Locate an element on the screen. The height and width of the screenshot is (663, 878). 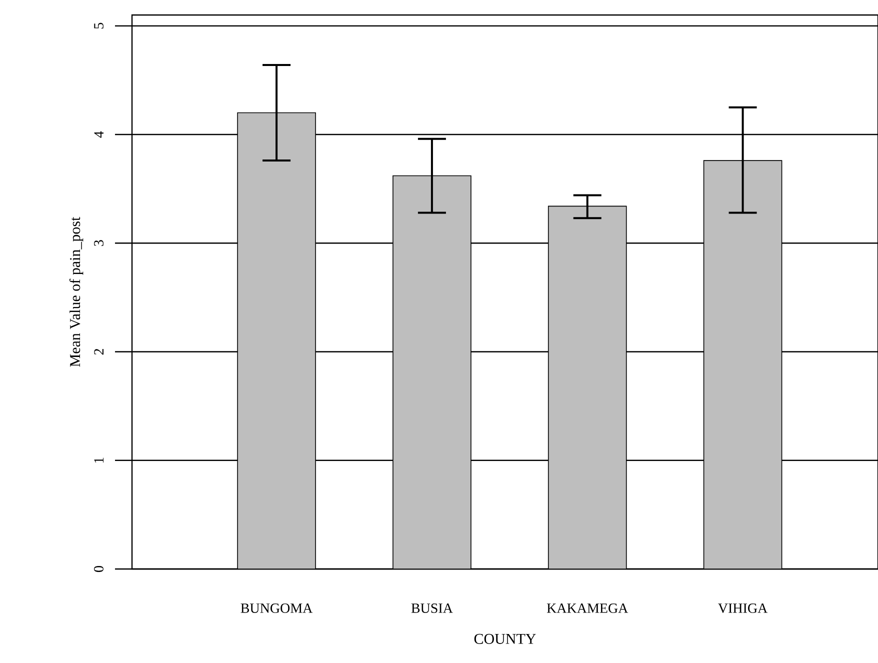
x-axis-title: COUNTY is located at coordinates (505, 639).